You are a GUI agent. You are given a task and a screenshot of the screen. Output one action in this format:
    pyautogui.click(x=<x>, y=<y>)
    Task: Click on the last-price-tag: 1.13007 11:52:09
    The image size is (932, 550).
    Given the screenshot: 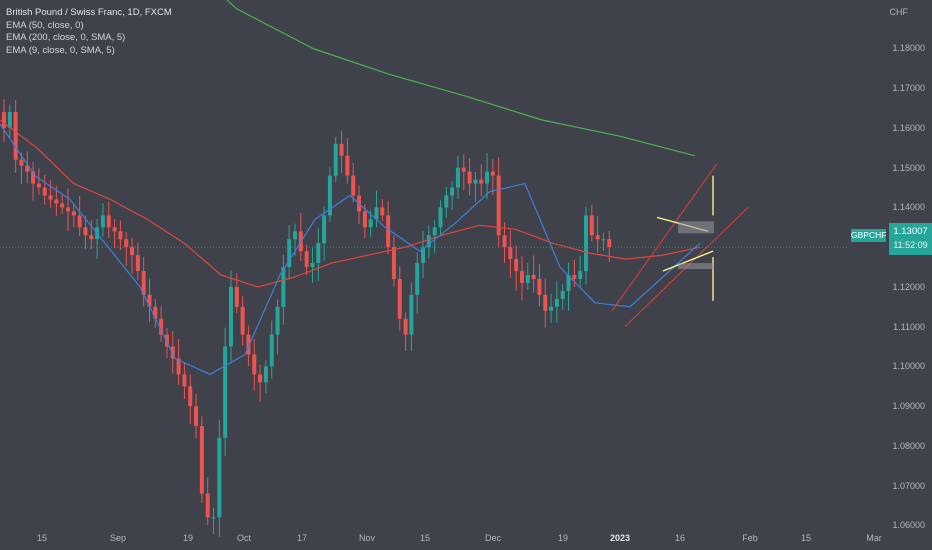 What is the action you would take?
    pyautogui.click(x=910, y=239)
    